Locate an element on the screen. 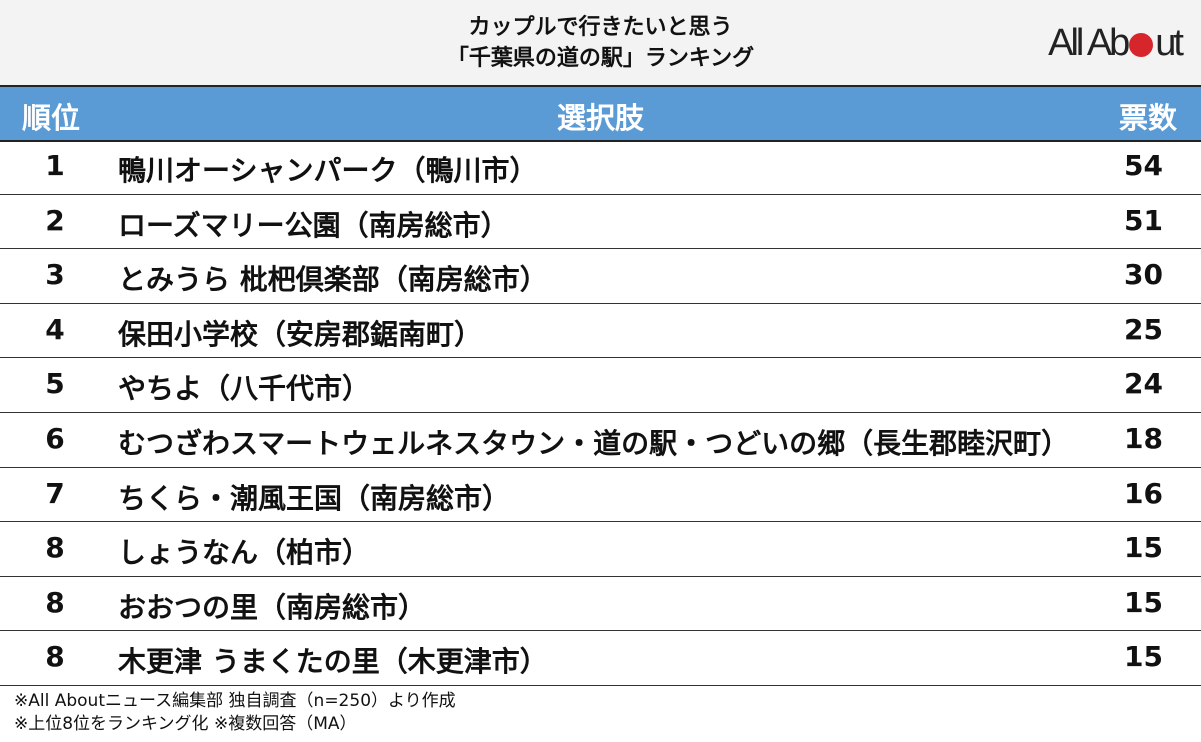 This screenshot has height=742, width=1201. title-bar: カップルで行きたいと思う 「千葉県の道の駅」ランキング All Ab ut is located at coordinates (600, 43).